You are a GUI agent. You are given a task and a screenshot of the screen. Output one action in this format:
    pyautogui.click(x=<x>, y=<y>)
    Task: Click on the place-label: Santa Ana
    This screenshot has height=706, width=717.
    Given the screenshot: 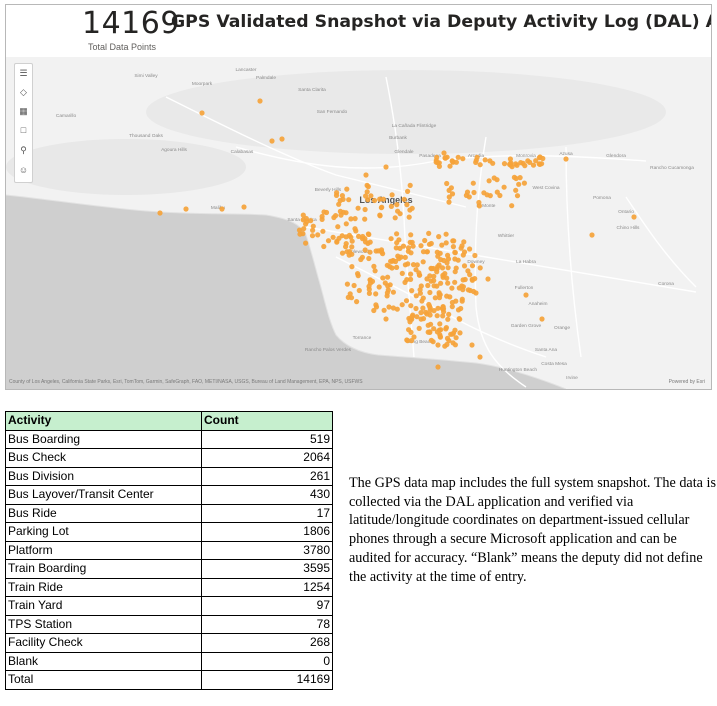 What is the action you would take?
    pyautogui.click(x=546, y=350)
    